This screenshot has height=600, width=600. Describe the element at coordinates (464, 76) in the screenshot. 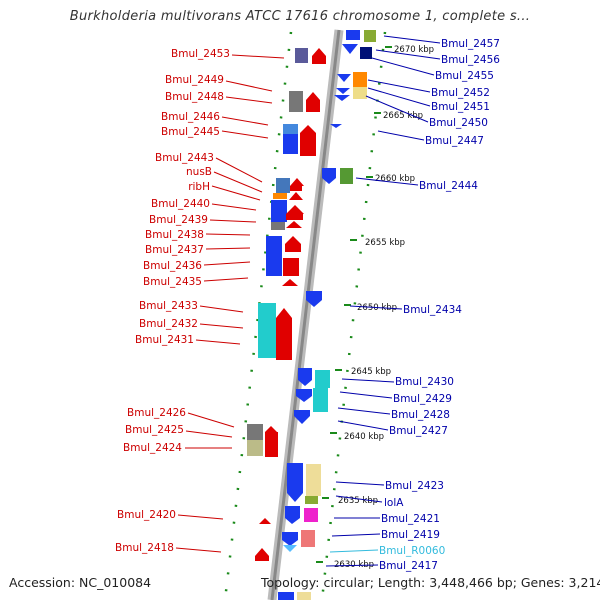

I see `gene-label: Bmul_2455` at that location.